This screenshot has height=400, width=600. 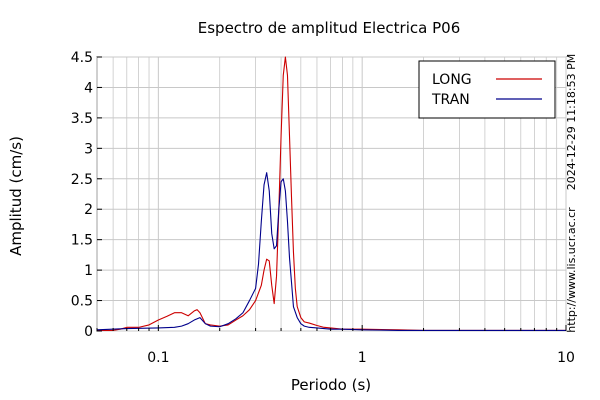 I want to click on y-tick-label: 4, so click(x=88, y=88).